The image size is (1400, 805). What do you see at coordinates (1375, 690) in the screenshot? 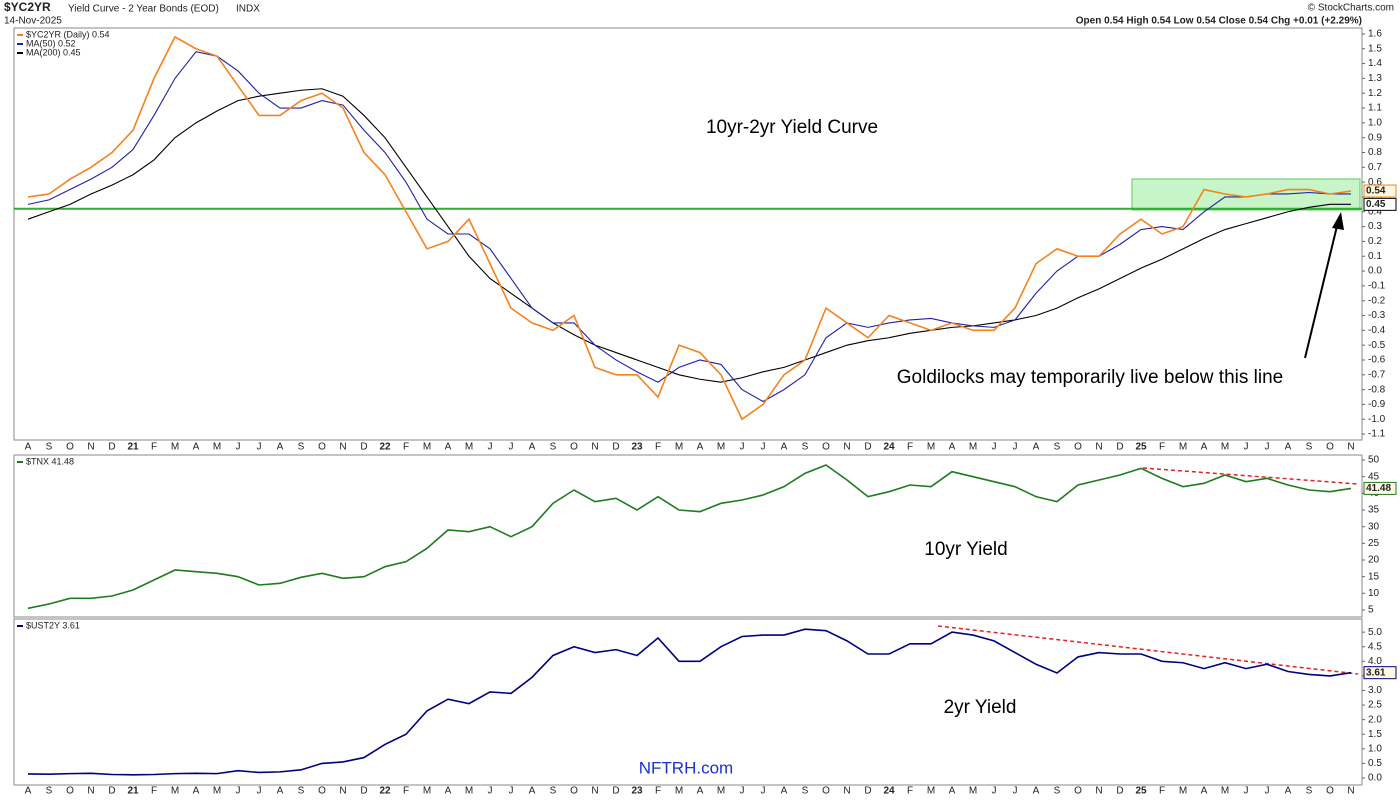
I see `y-tick-label: 3.0` at bounding box center [1375, 690].